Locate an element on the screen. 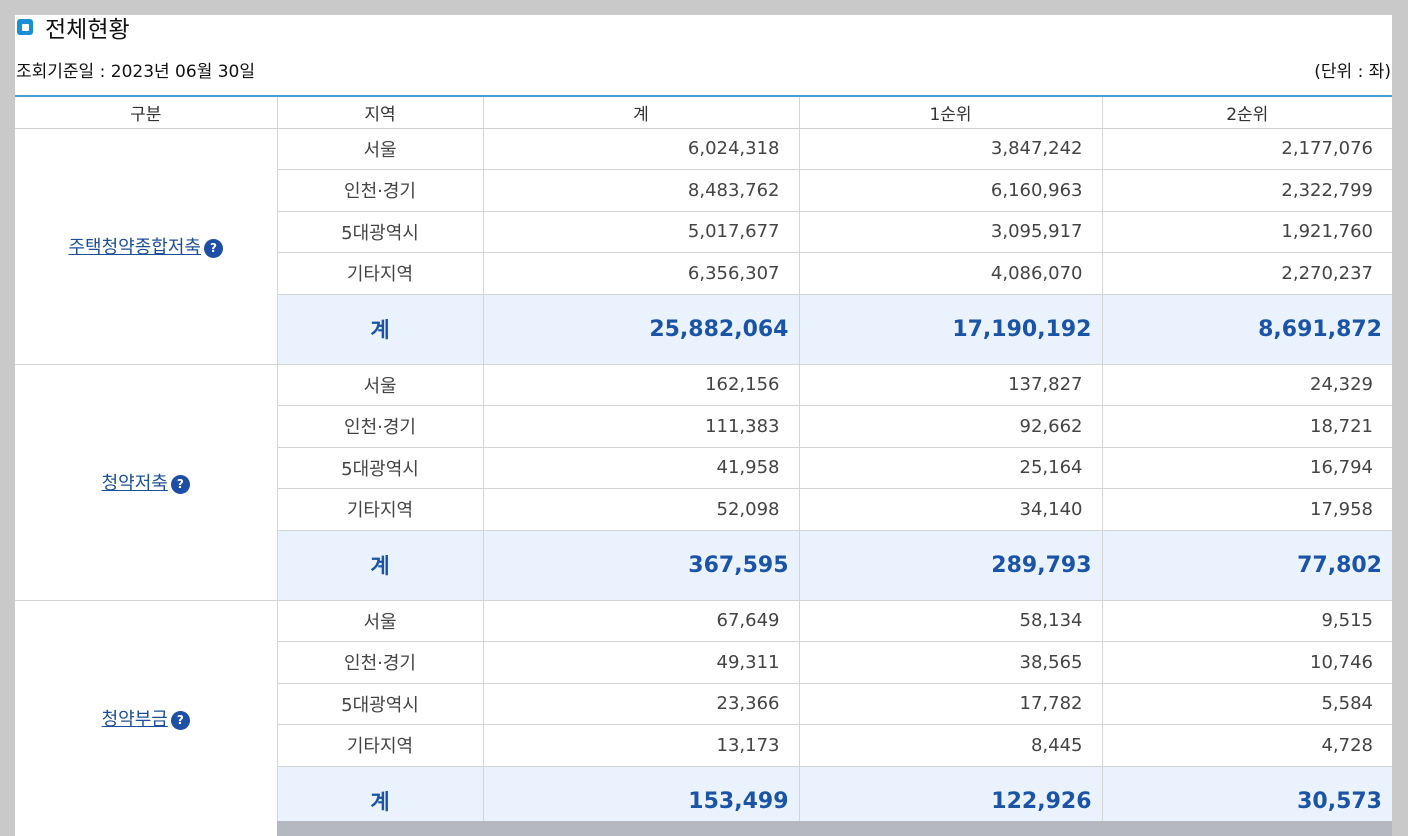 The image size is (1408, 836). rank1-cell: 25,164 is located at coordinates (950, 468).